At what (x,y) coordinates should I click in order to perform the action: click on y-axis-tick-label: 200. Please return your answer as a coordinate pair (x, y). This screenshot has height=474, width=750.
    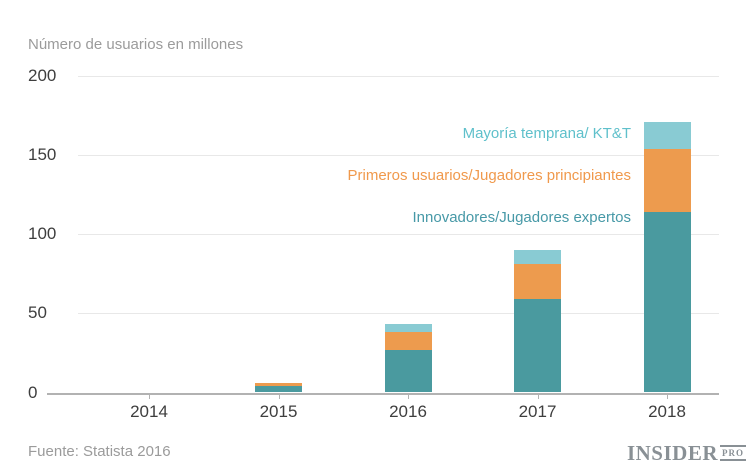
    Looking at the image, I should click on (42, 75).